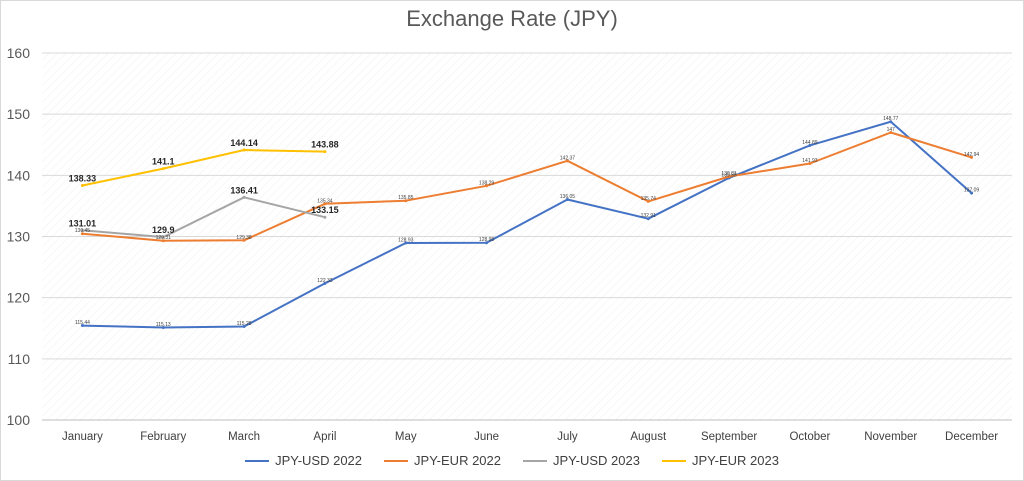  I want to click on data-label: 128.93, so click(406, 241).